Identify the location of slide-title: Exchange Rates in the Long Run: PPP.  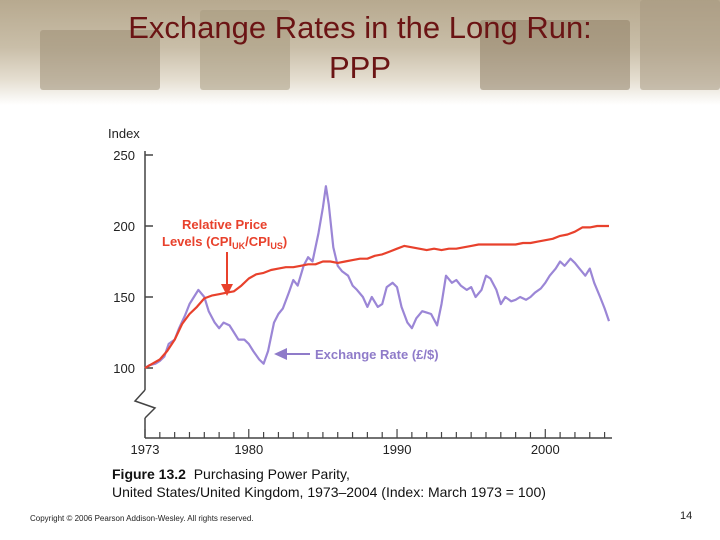
(360, 48).